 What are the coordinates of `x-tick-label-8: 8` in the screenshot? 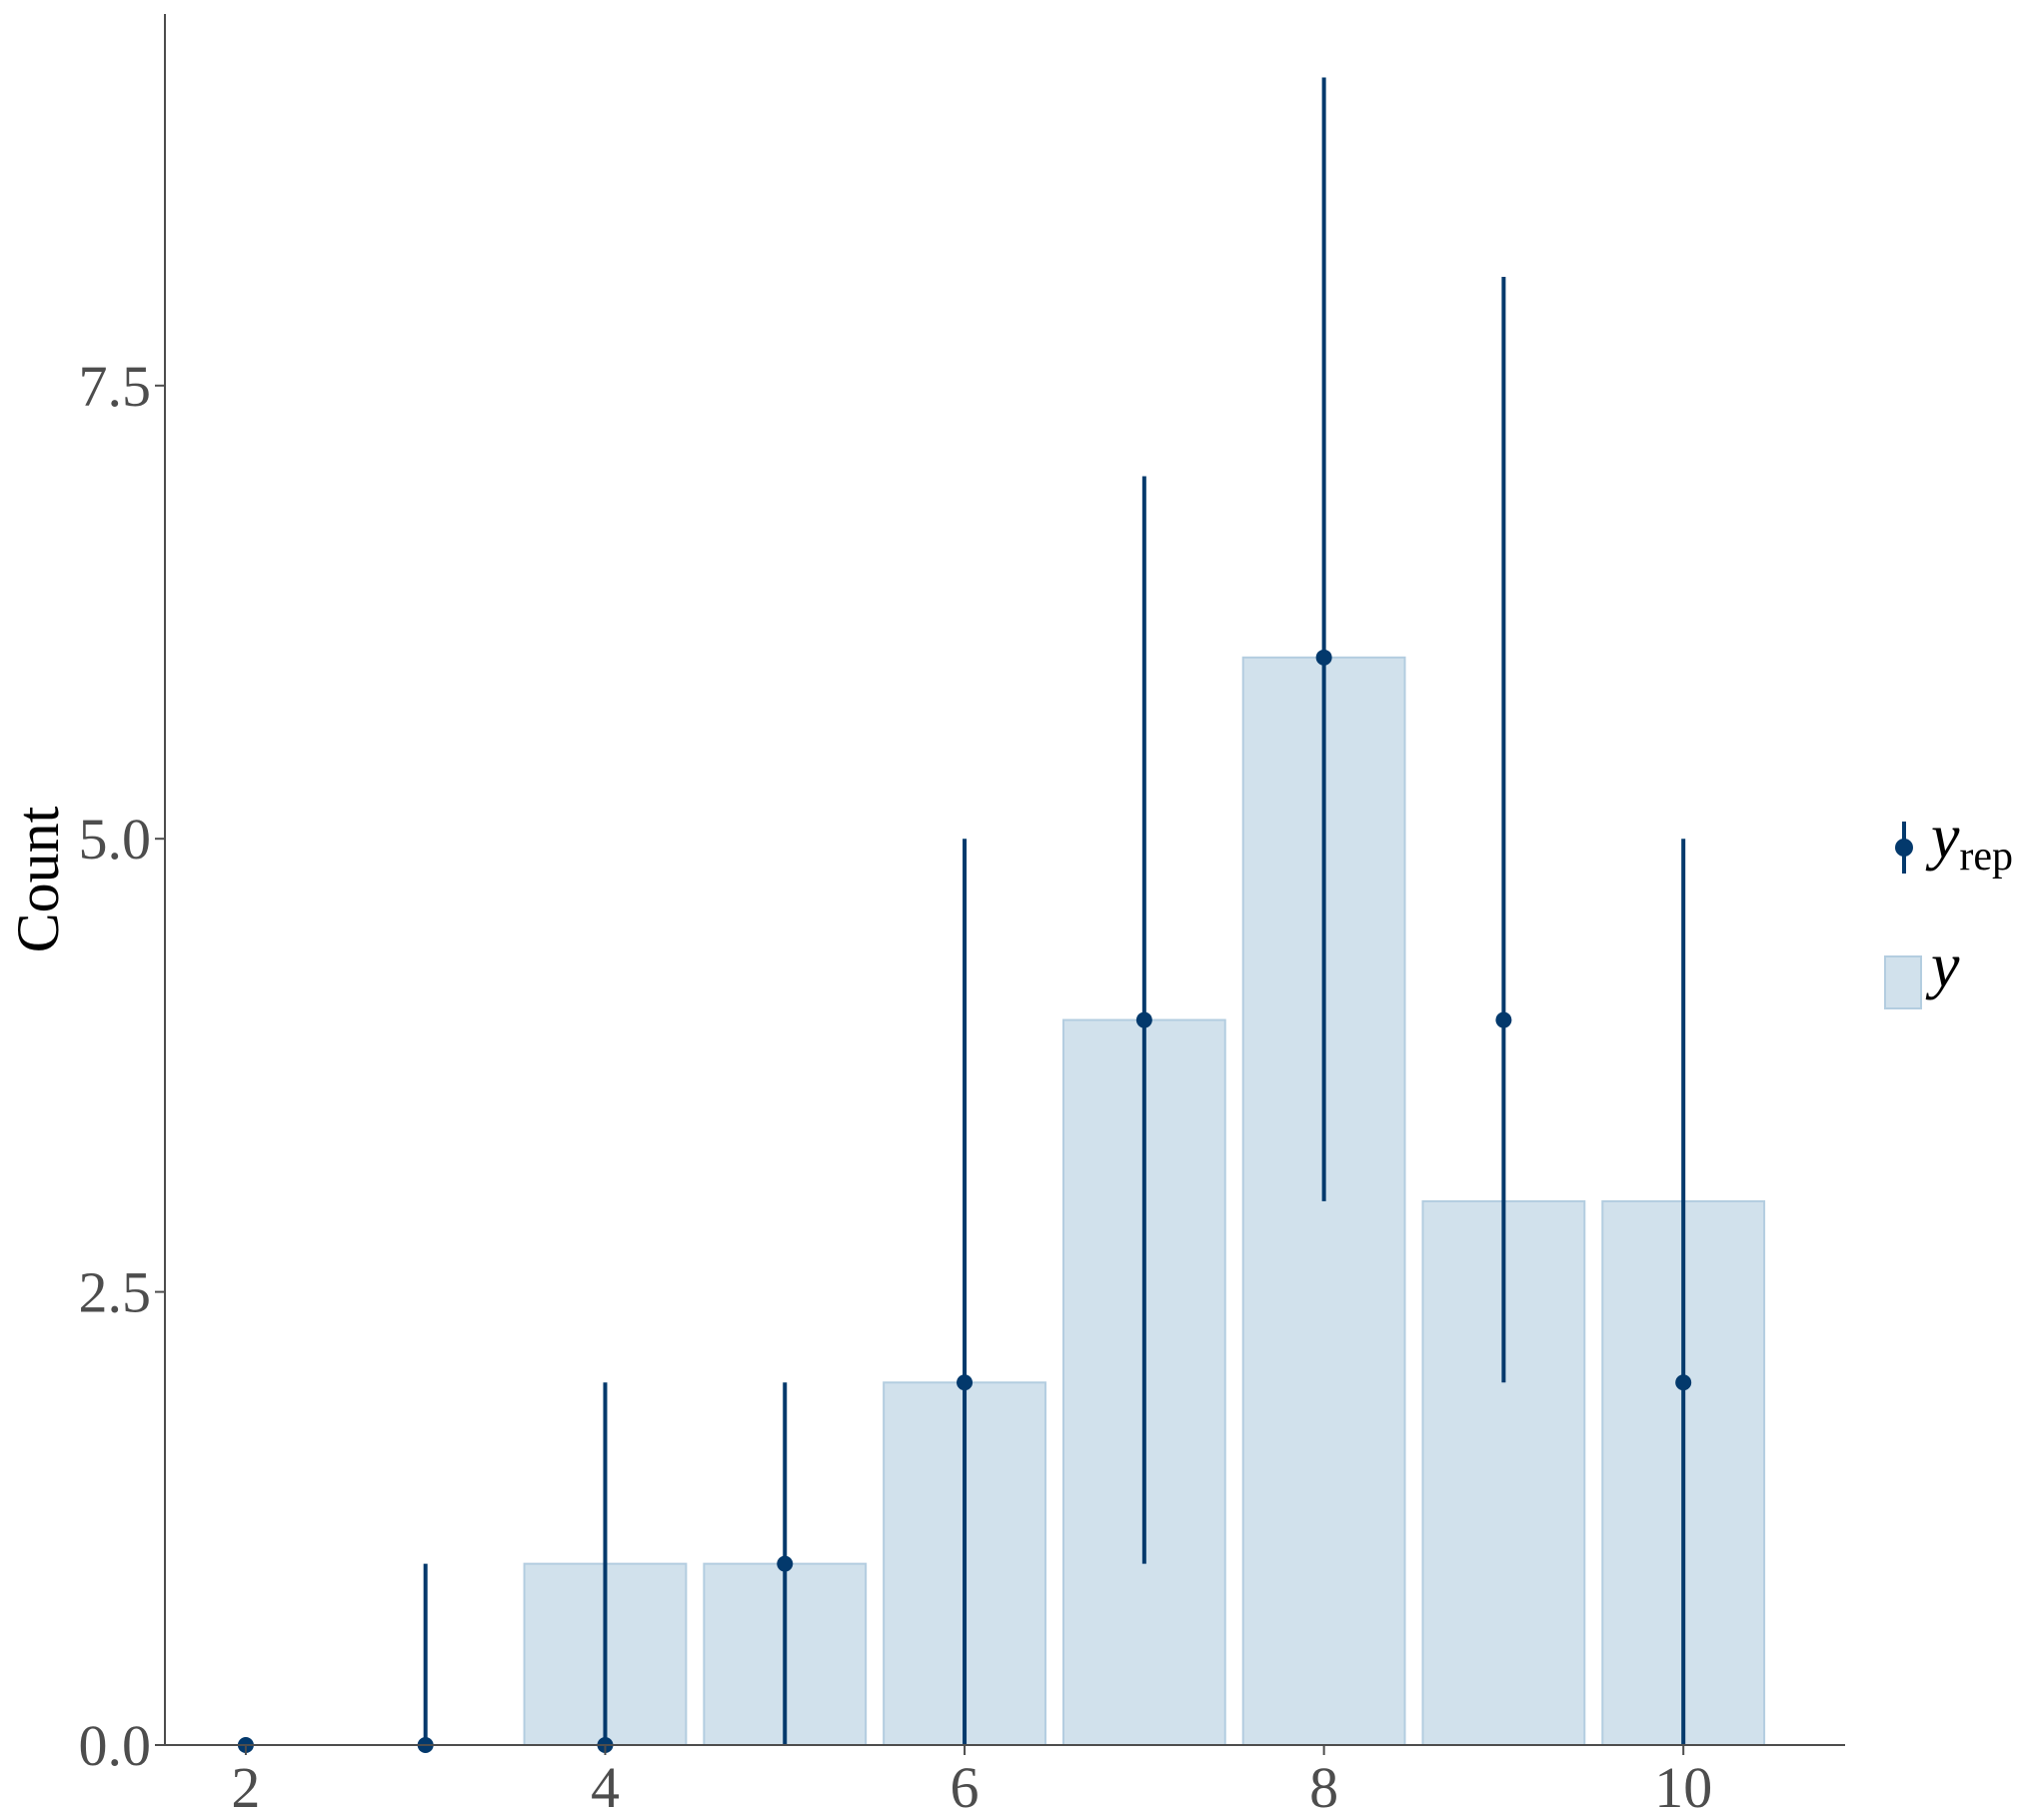 It's located at (1323, 1788).